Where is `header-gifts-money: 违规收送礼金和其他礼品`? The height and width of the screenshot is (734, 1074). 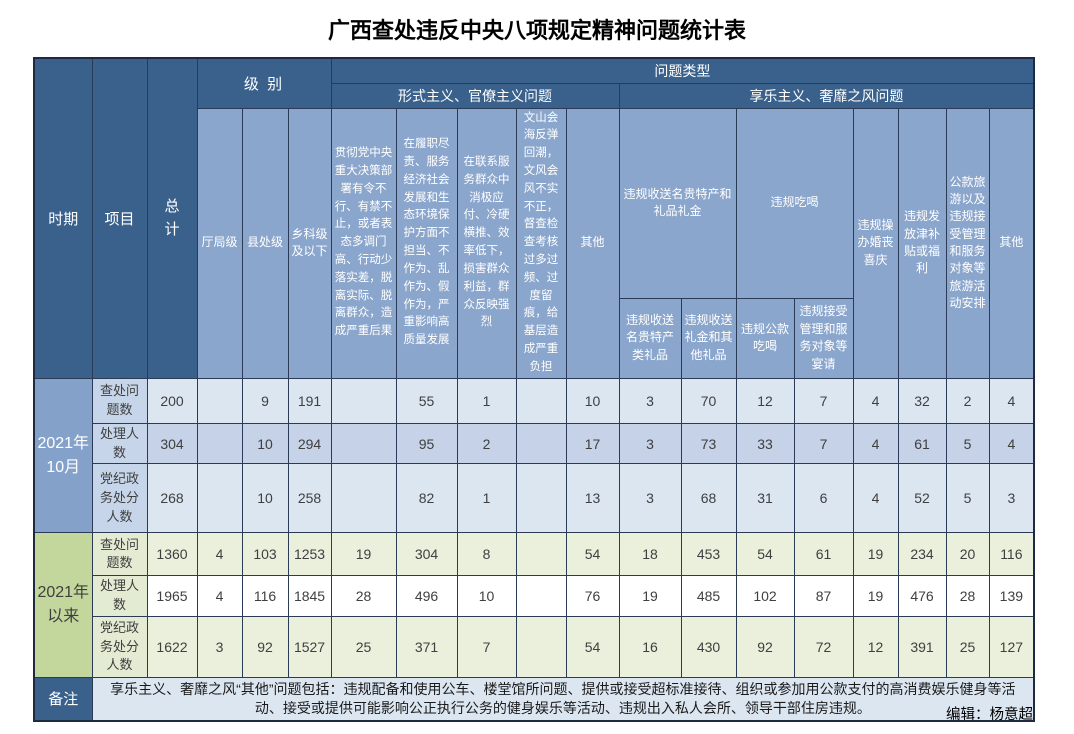
header-gifts-money: 违规收送礼金和其他礼品 is located at coordinates (708, 338).